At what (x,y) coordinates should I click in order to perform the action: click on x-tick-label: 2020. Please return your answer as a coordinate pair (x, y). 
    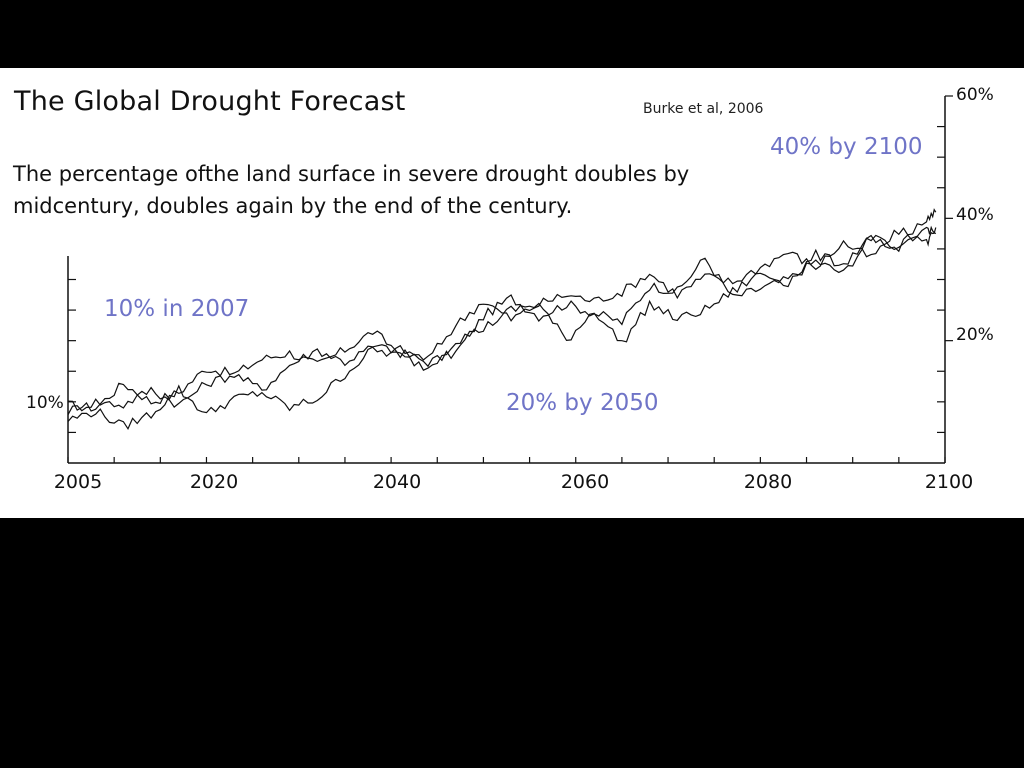
    Looking at the image, I should click on (214, 482).